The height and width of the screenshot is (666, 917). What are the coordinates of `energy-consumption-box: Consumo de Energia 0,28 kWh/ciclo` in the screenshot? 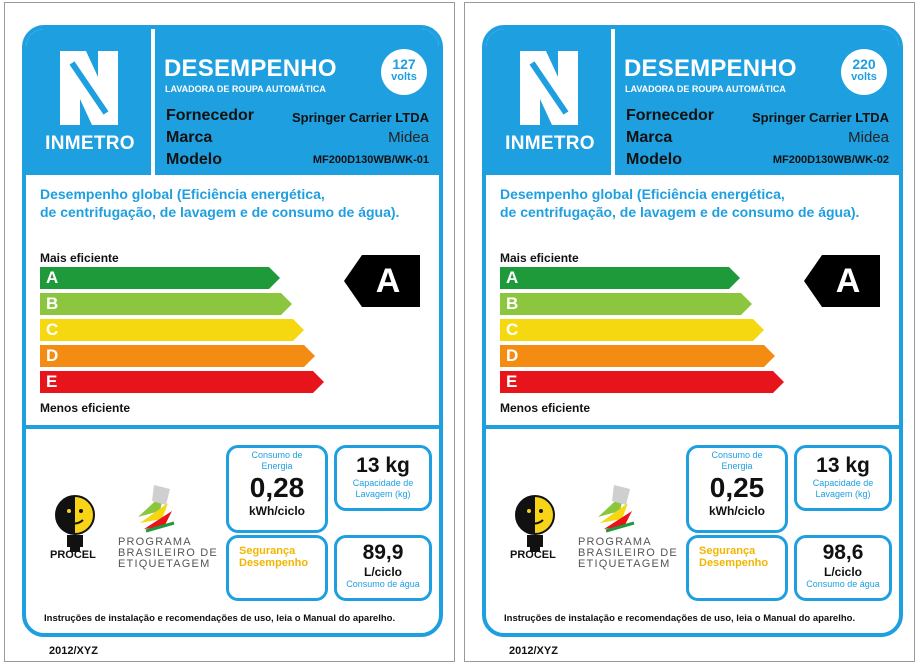 It's located at (277, 489).